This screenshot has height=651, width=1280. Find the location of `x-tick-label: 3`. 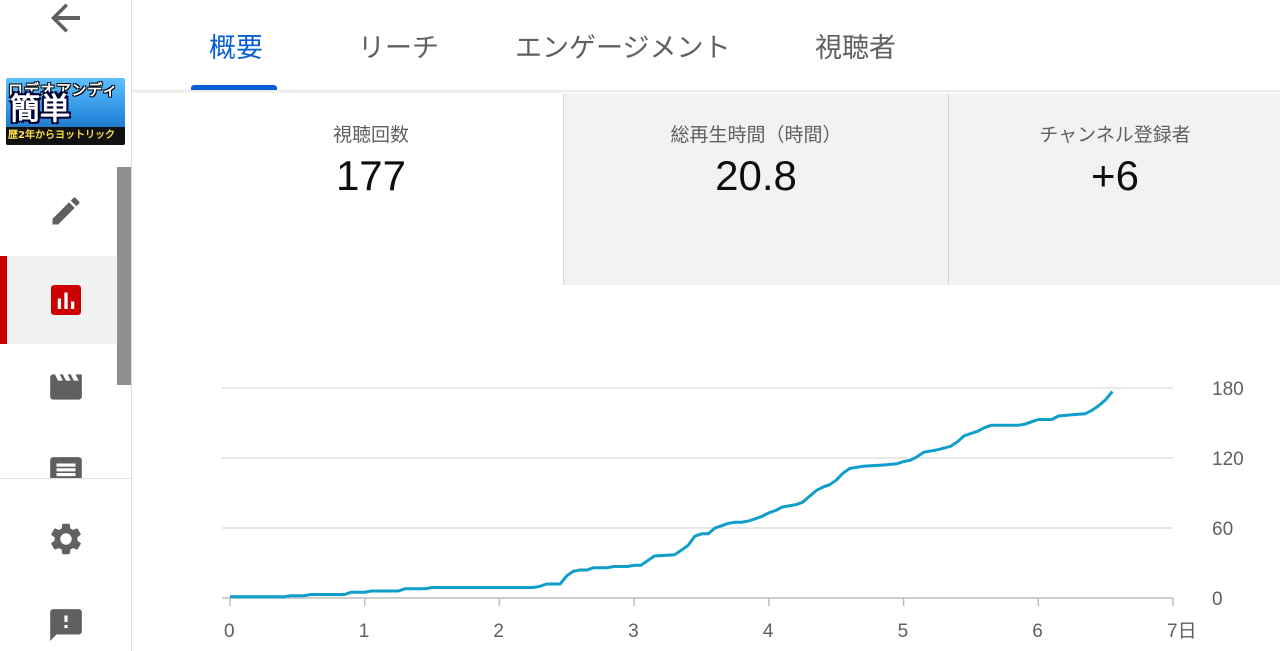

x-tick-label: 3 is located at coordinates (633, 631).